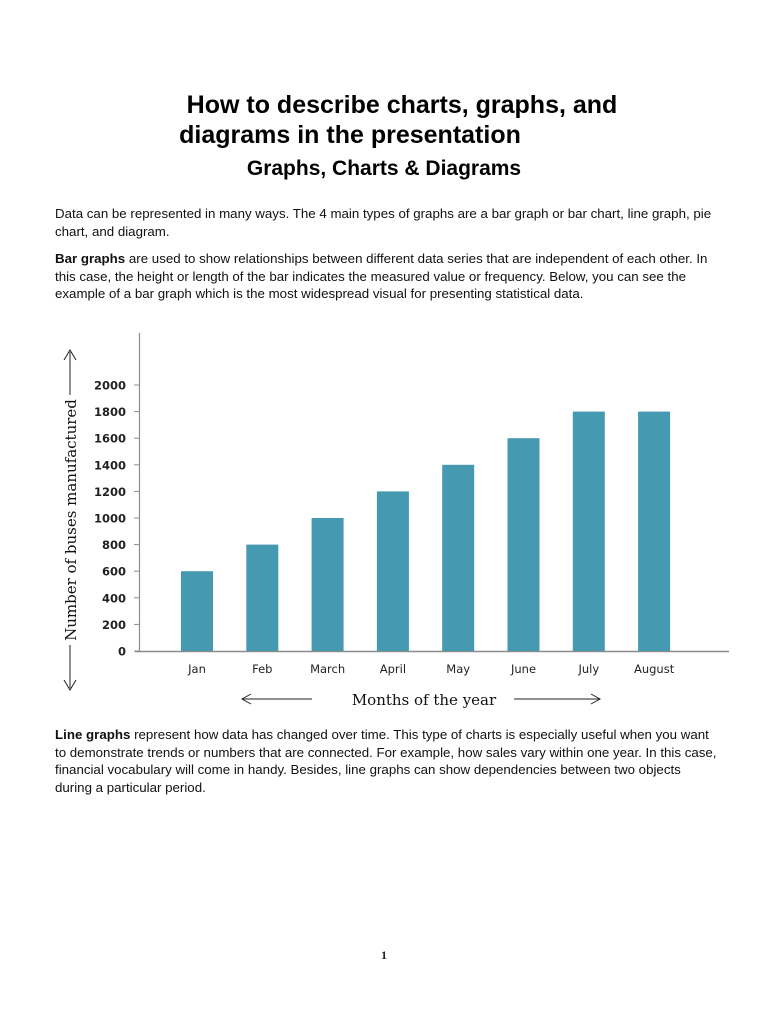  What do you see at coordinates (654, 669) in the screenshot?
I see `x-tick-label: August` at bounding box center [654, 669].